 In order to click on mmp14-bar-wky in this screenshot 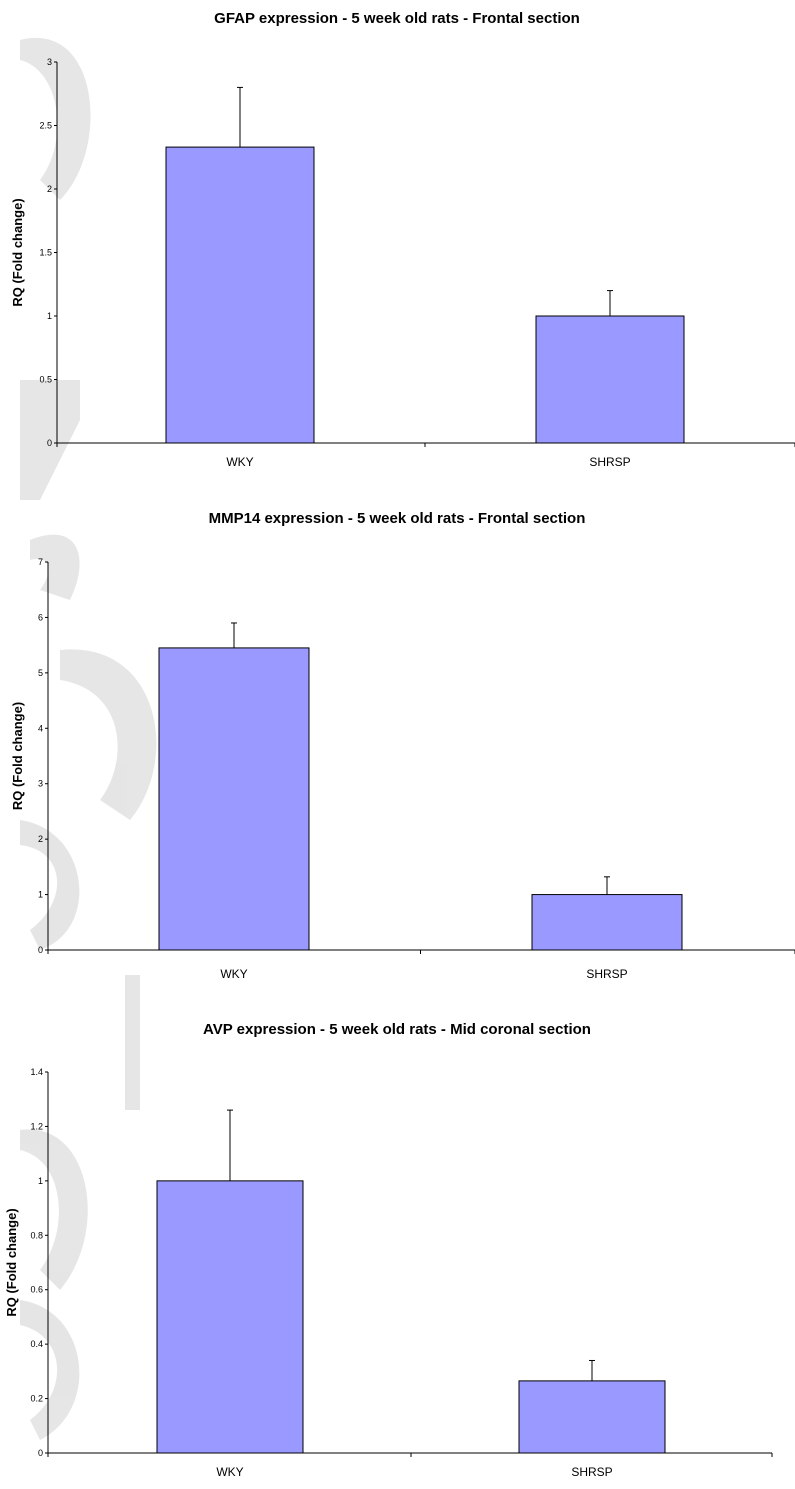, I will do `click(234, 799)`.